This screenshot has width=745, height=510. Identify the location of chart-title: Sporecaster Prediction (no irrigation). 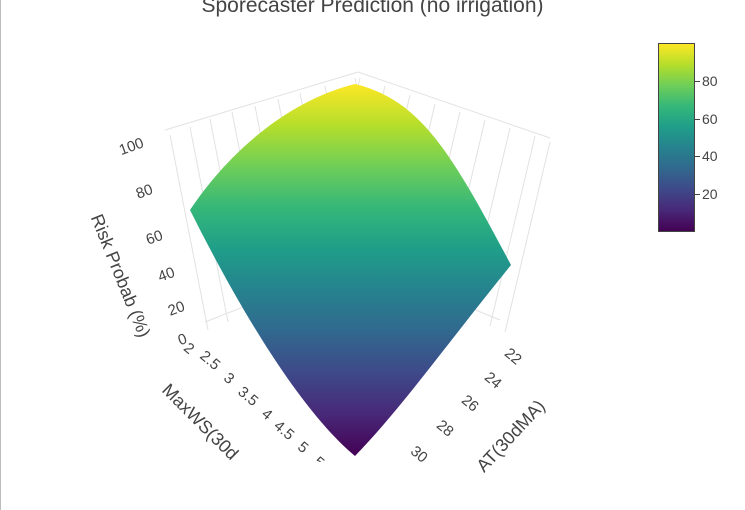
(372, 8).